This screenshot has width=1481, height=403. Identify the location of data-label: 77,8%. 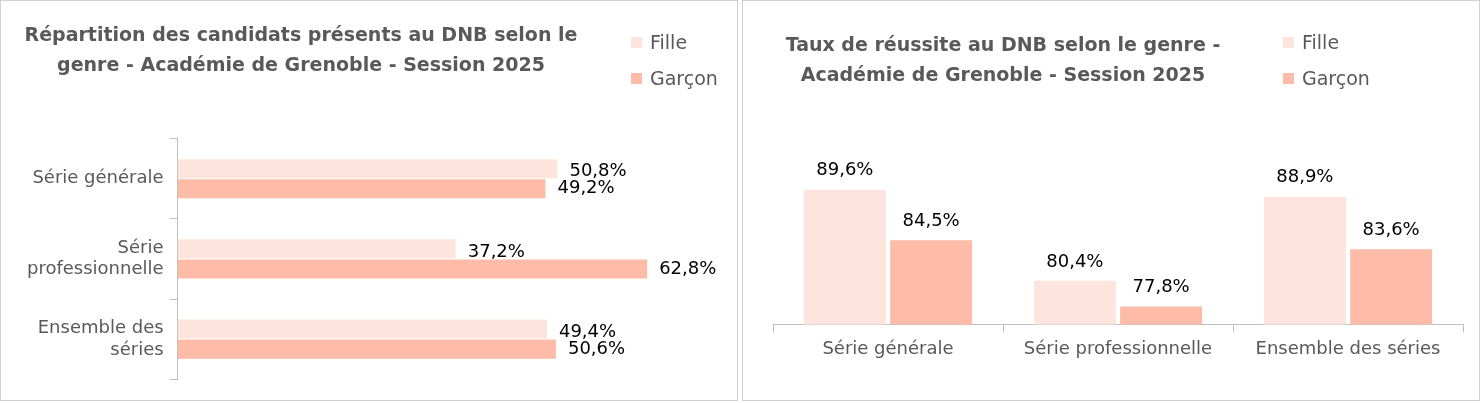
(1161, 286).